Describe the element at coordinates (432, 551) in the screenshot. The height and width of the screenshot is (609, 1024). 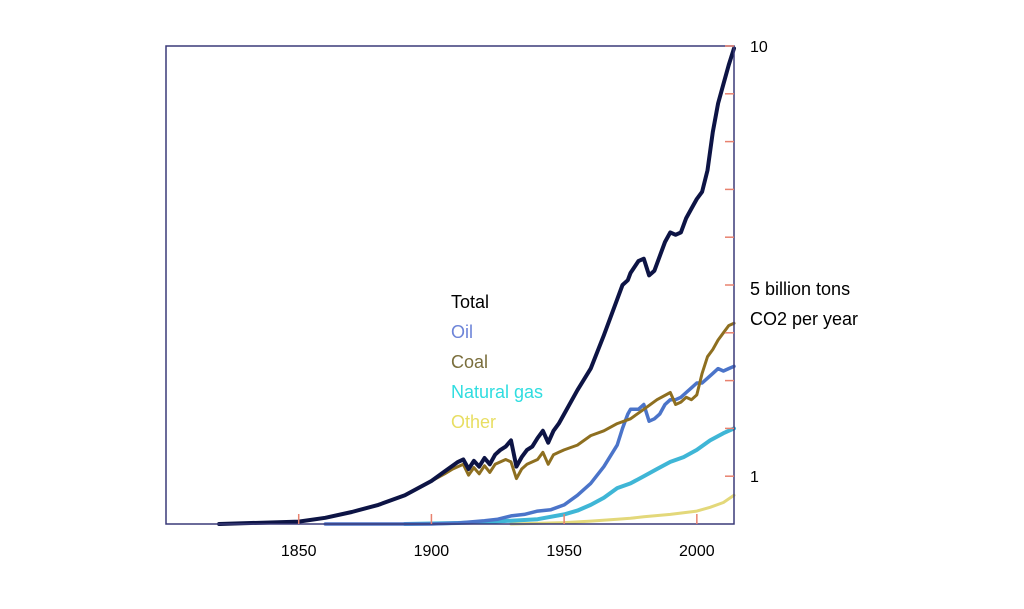
I see `x-tick-label: 1900` at that location.